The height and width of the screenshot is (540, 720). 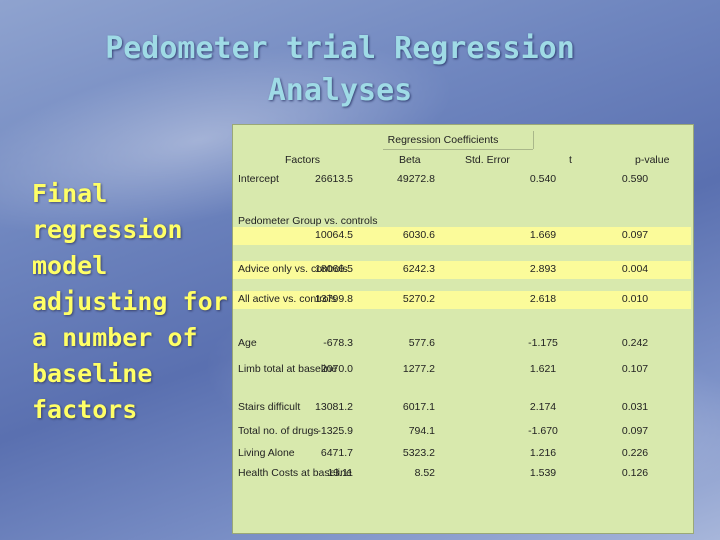 I want to click on cell-p-value: 0.004, so click(x=635, y=269).